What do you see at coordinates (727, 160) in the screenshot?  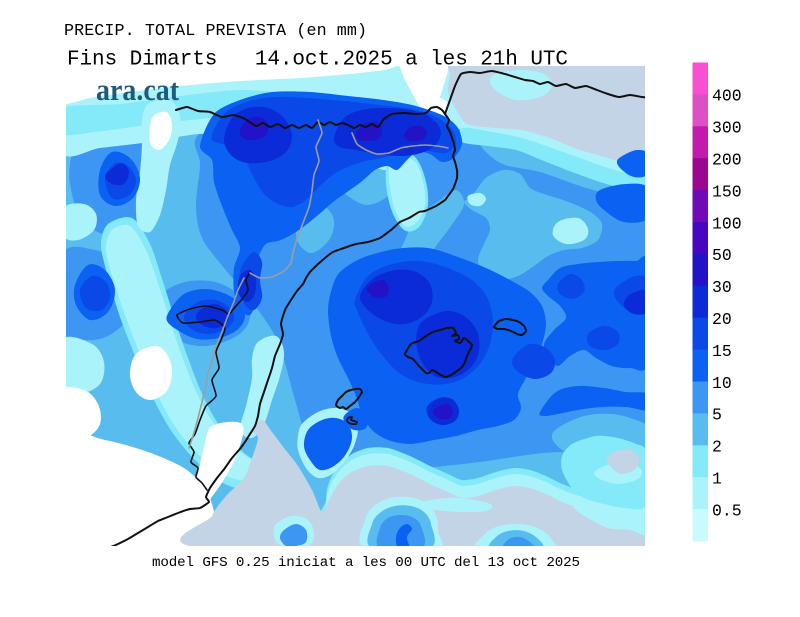 I see `svg-text: 200` at bounding box center [727, 160].